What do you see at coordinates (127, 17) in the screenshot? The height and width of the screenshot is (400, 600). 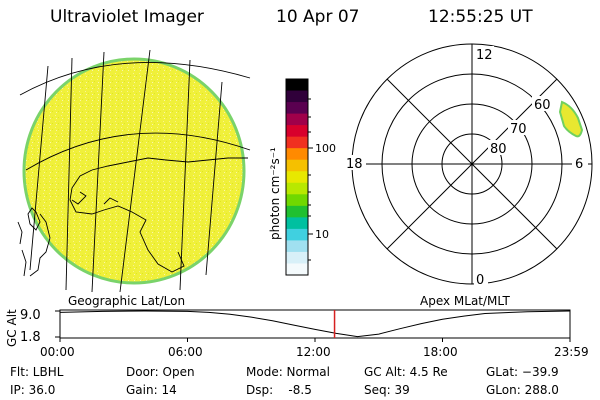 I see `instrument-title: Ultraviolet Imager` at bounding box center [127, 17].